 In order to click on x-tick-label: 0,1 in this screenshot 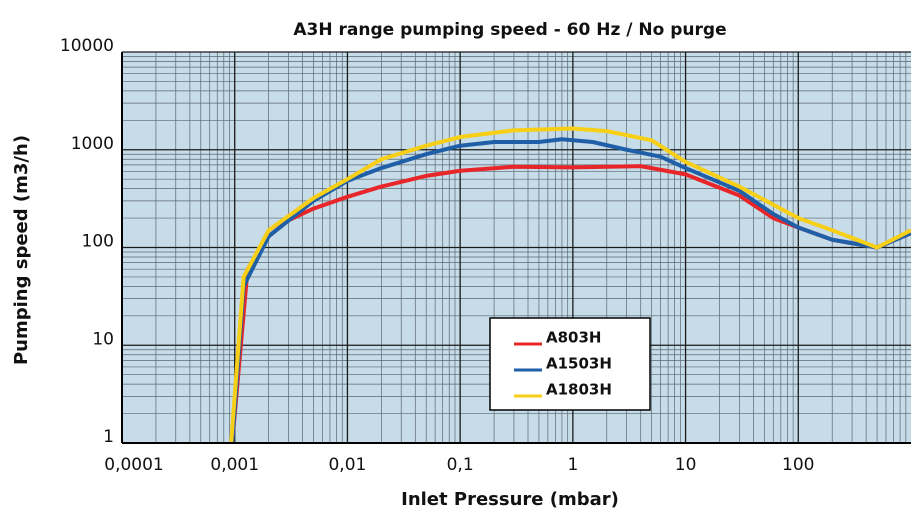, I will do `click(460, 465)`.